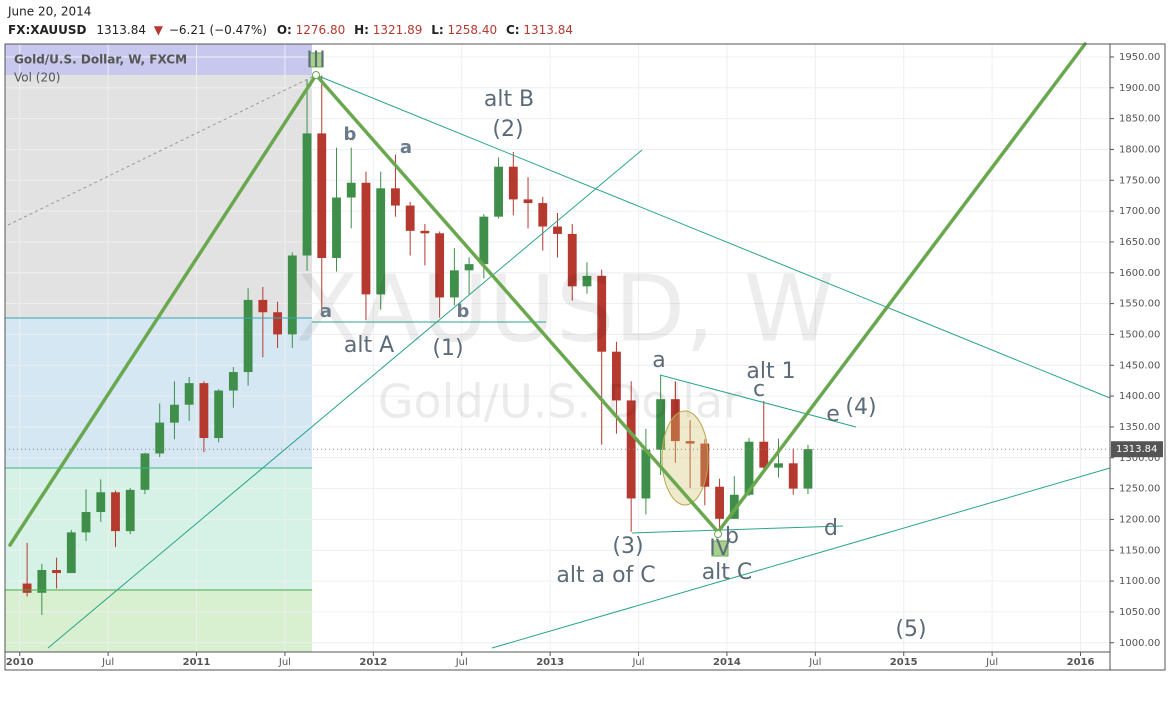 The height and width of the screenshot is (727, 1172). I want to click on x-tick-label: 2011, so click(197, 662).